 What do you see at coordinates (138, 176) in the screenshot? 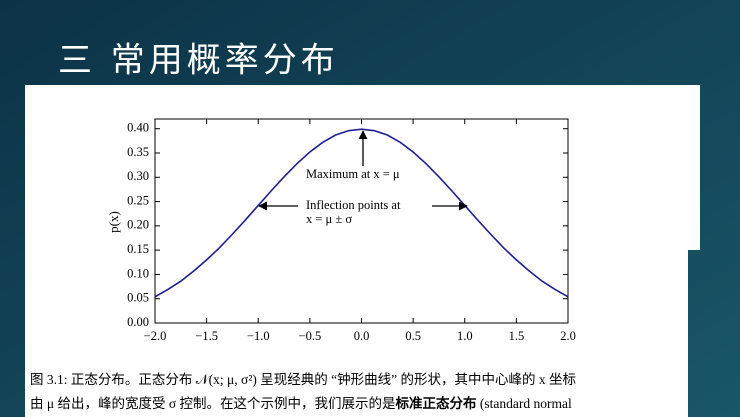
I see `y-tick-label: 0.30` at bounding box center [138, 176].